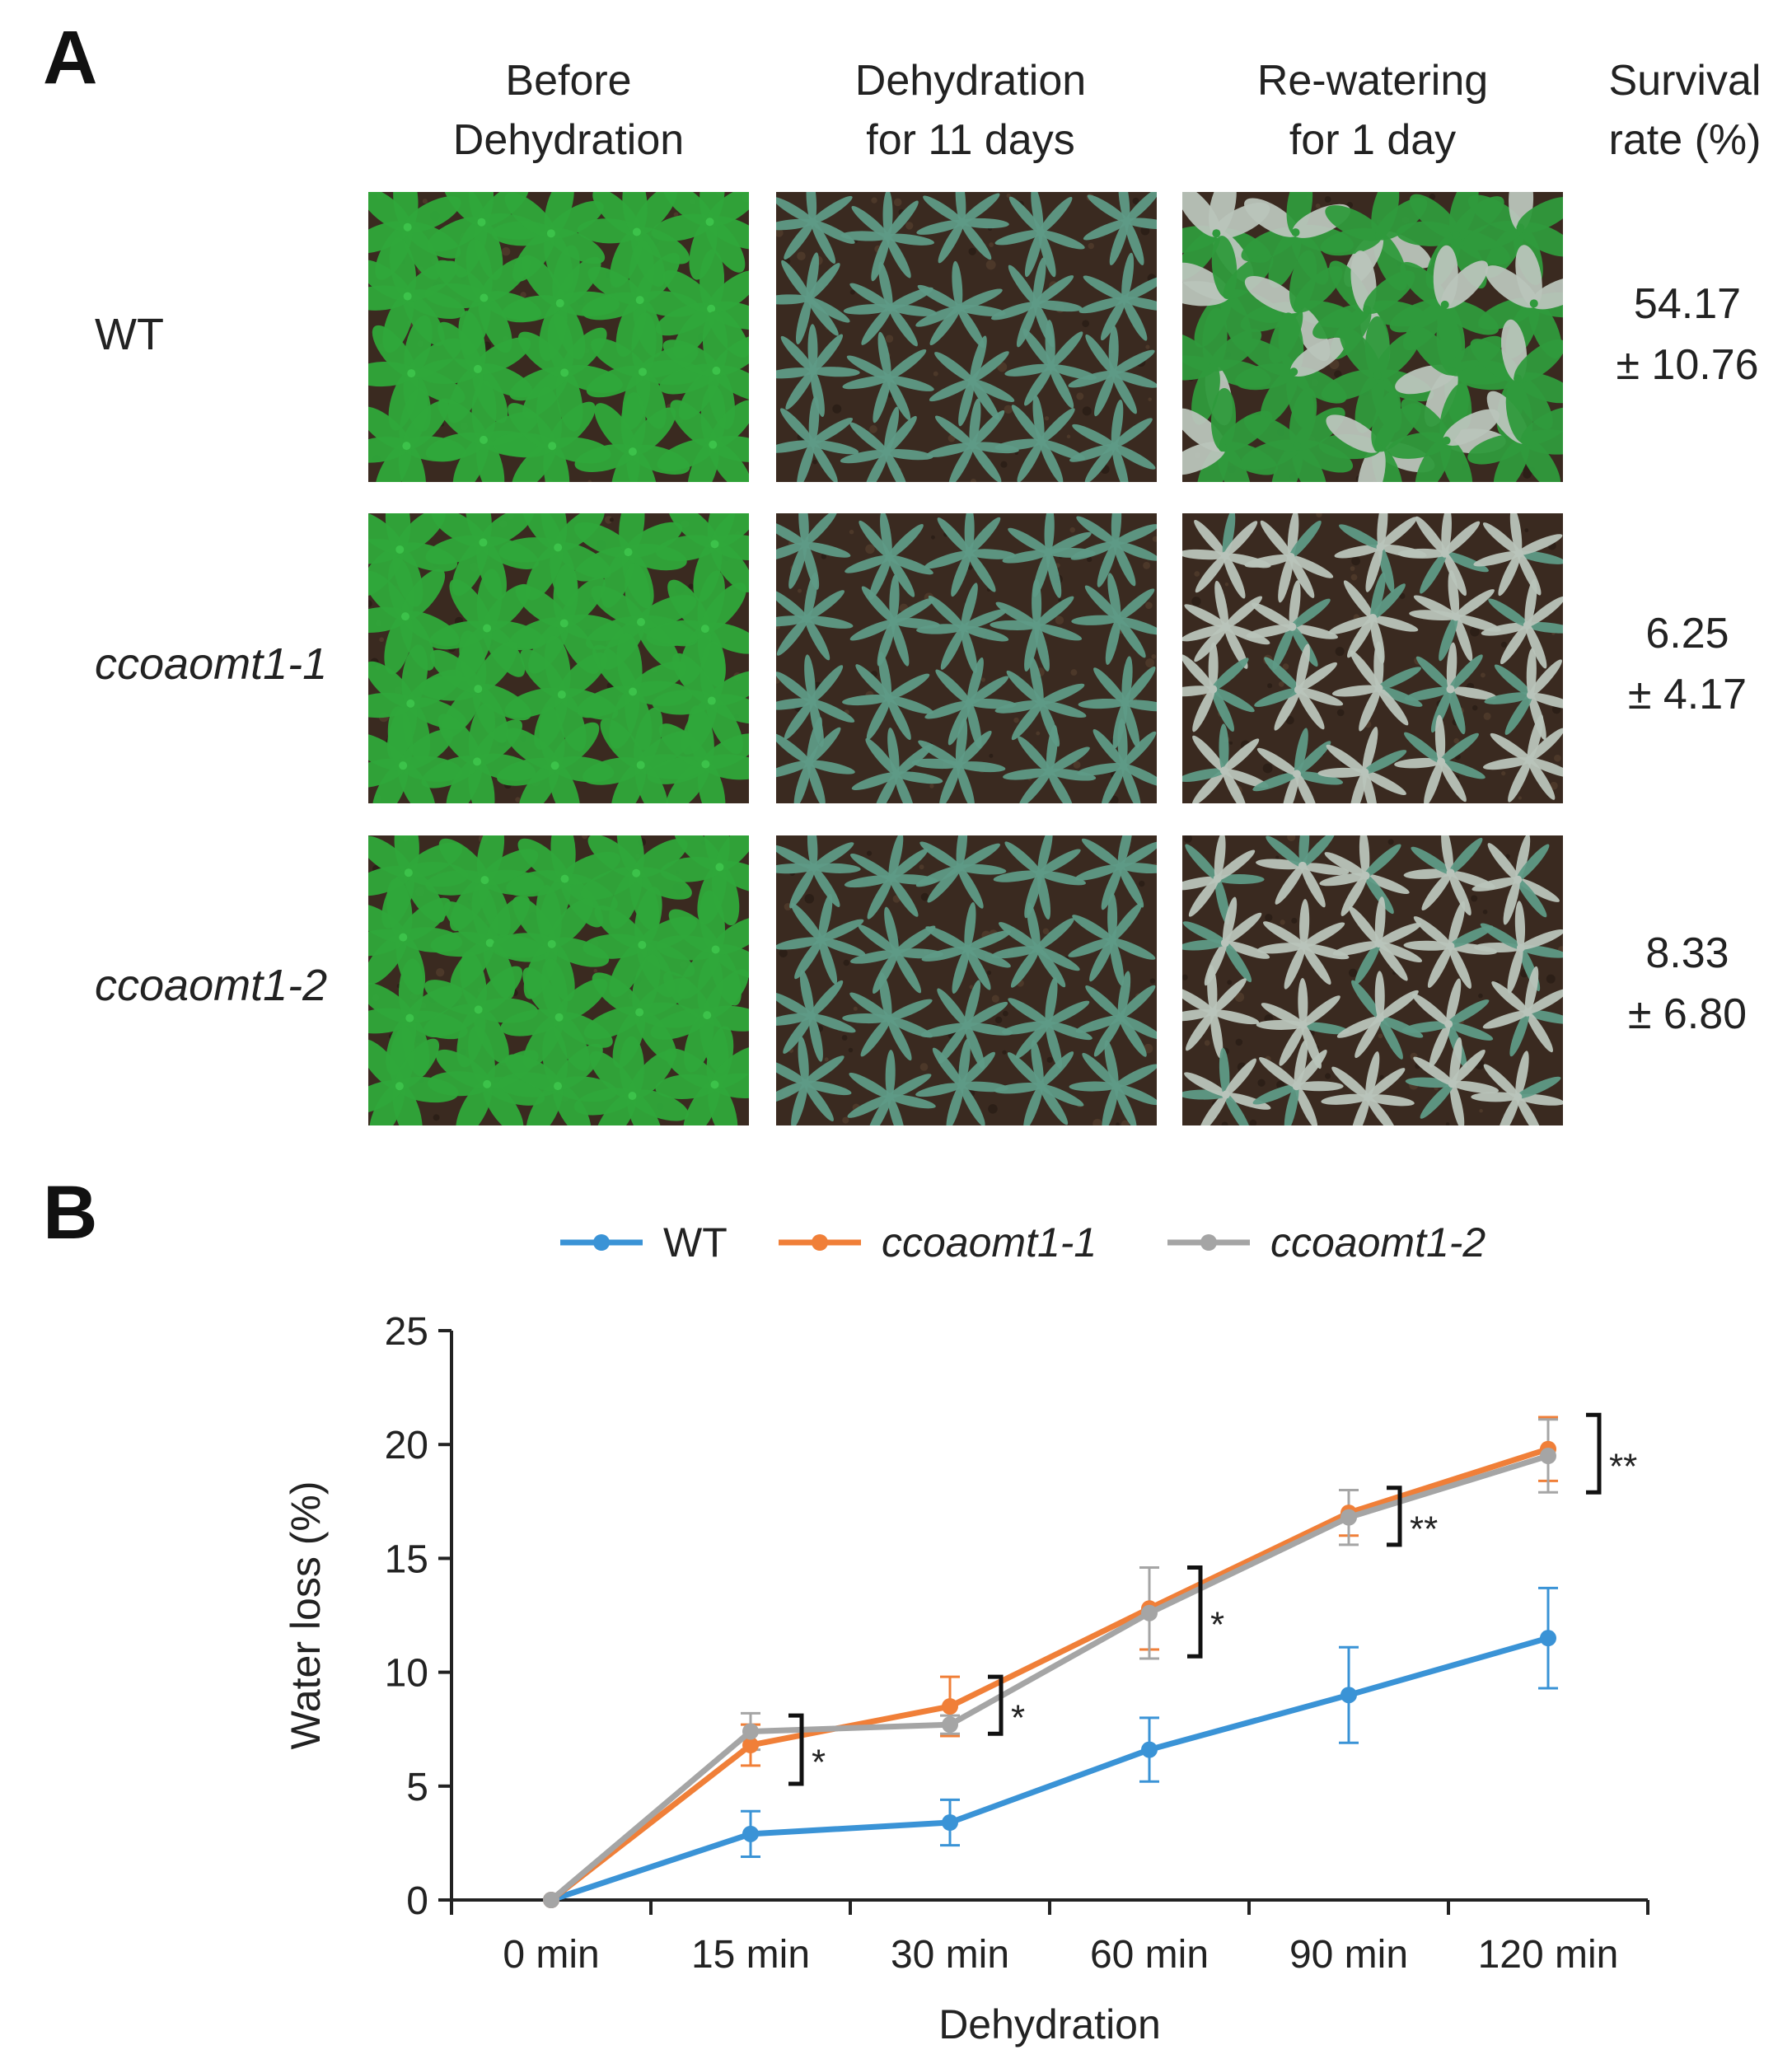 The height and width of the screenshot is (2059, 1792). Describe the element at coordinates (990, 1242) in the screenshot. I see `legend-label: ccoaomt1-1` at that location.